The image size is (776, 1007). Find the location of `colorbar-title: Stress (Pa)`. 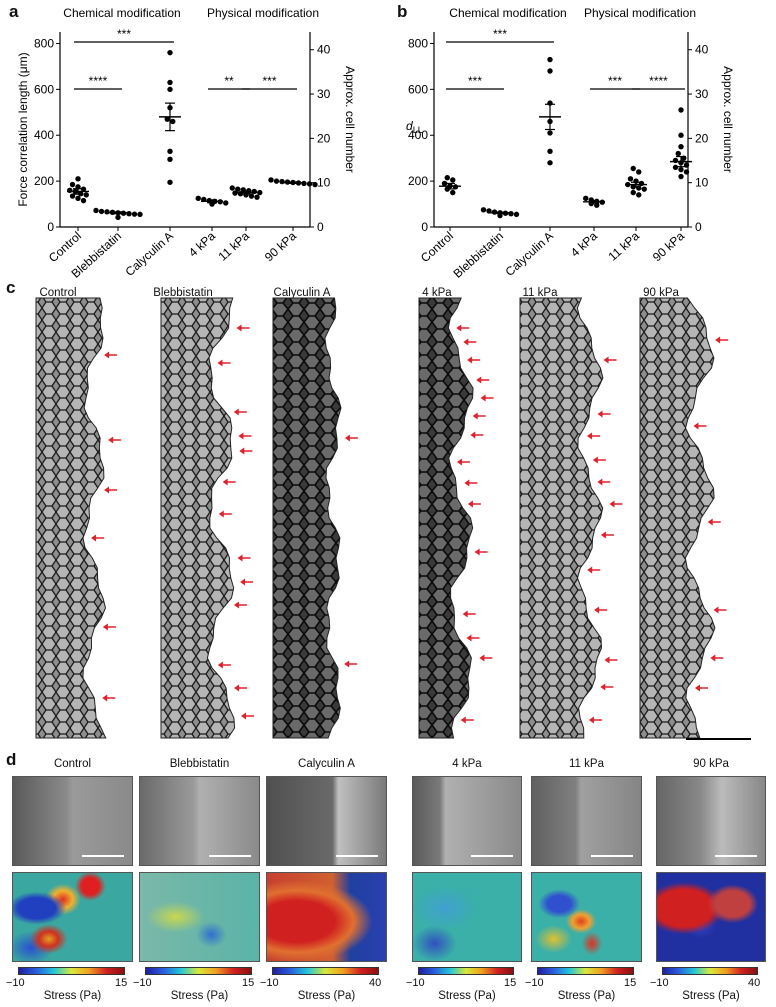

colorbar-title: Stress (Pa) is located at coordinates (711, 996).